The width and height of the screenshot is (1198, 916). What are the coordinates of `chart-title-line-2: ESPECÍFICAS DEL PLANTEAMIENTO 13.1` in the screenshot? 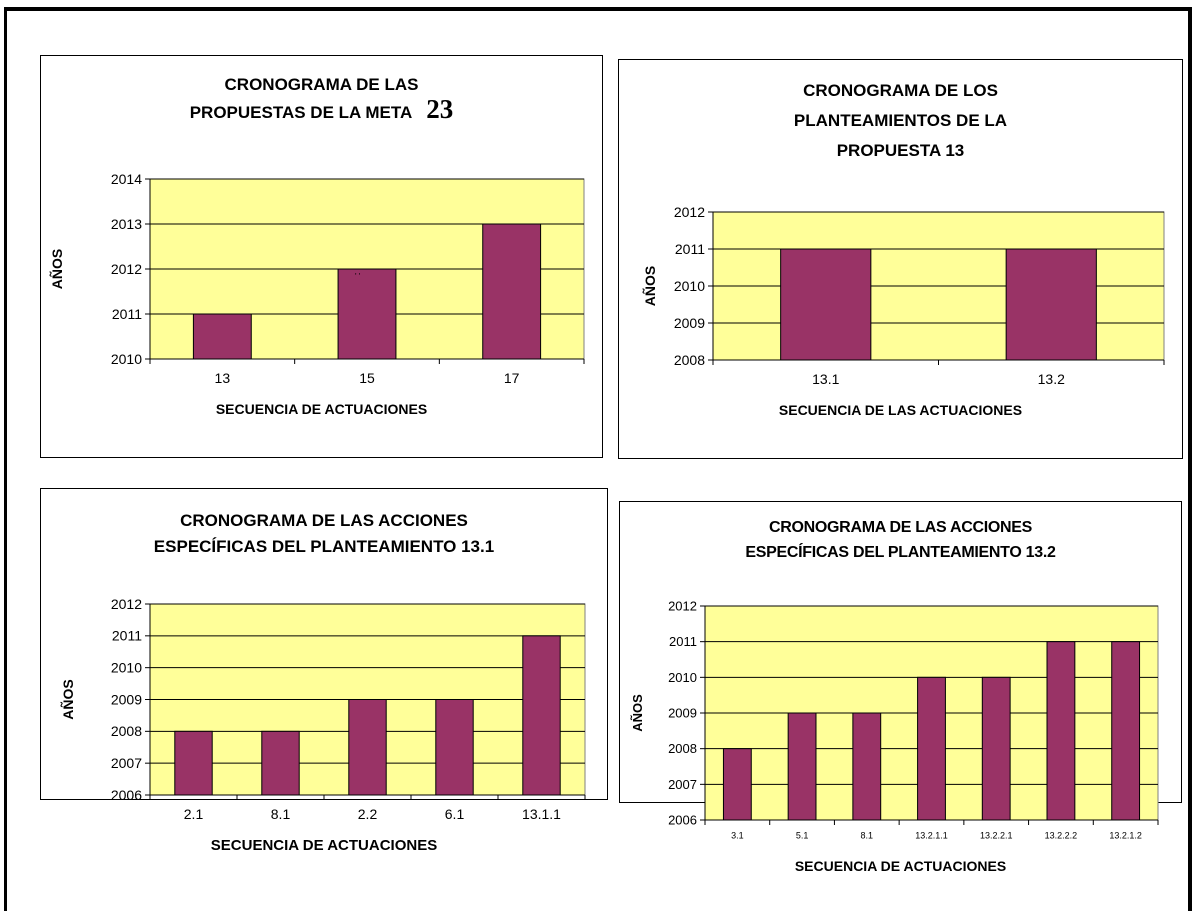 It's located at (324, 546).